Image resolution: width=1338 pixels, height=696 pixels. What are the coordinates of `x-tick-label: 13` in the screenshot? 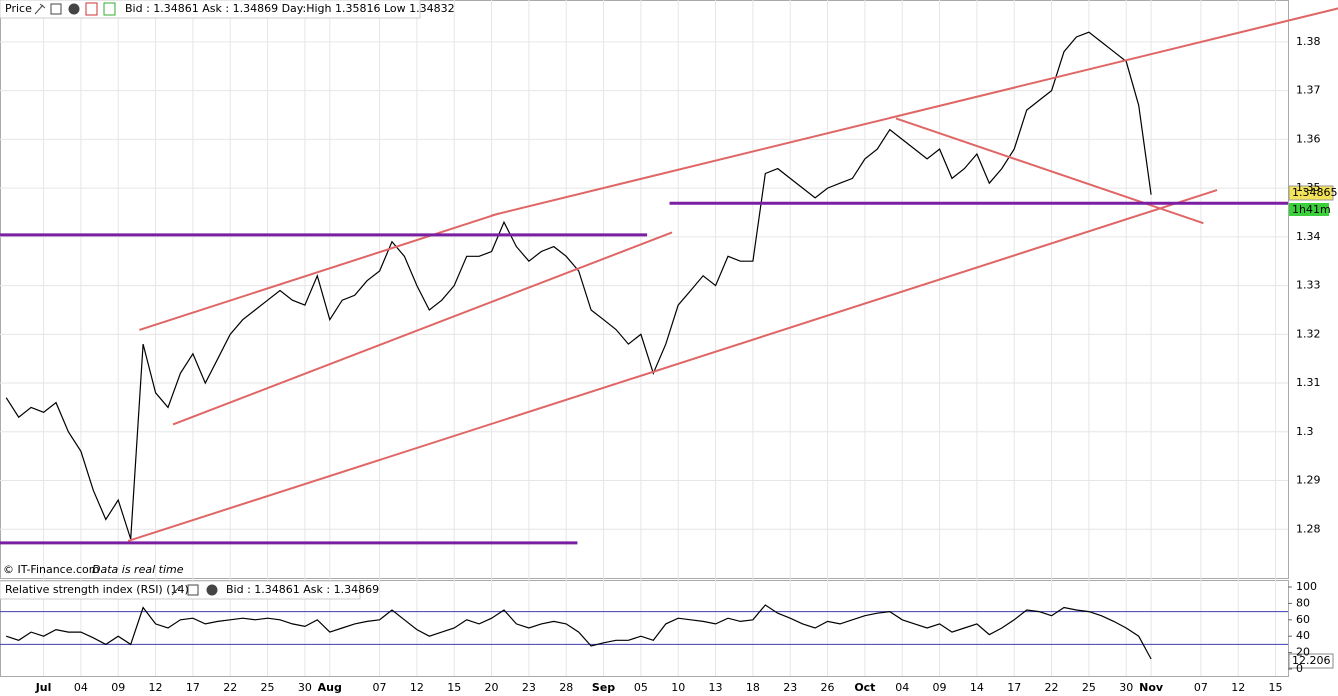 It's located at (716, 687).